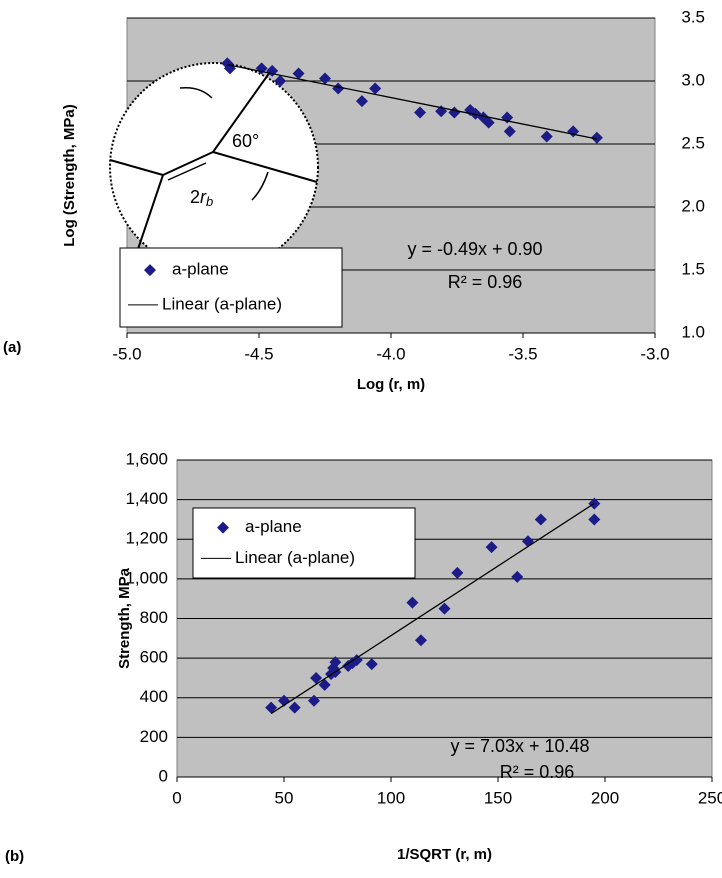 This screenshot has width=722, height=878. Describe the element at coordinates (693, 142) in the screenshot. I see `y-tick-label: 2.5` at that location.